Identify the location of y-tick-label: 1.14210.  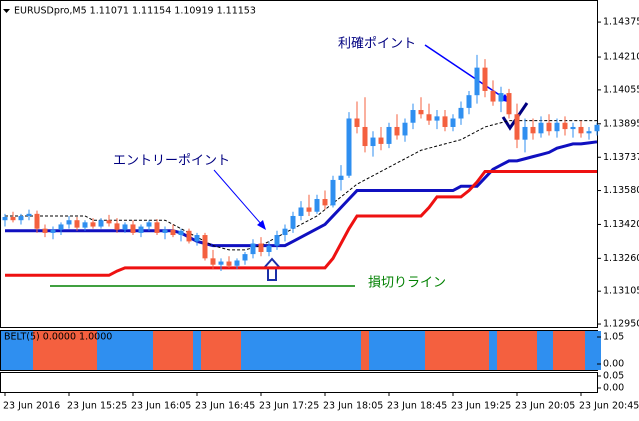
(621, 57).